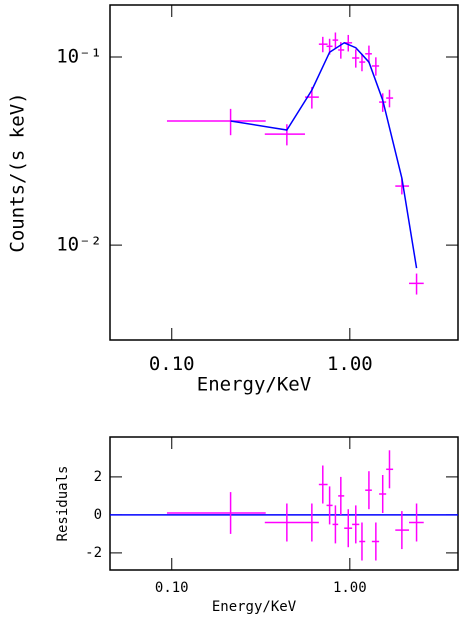 This screenshot has width=463, height=621. What do you see at coordinates (63, 504) in the screenshot?
I see `y-axis-label: Residuals` at bounding box center [63, 504].